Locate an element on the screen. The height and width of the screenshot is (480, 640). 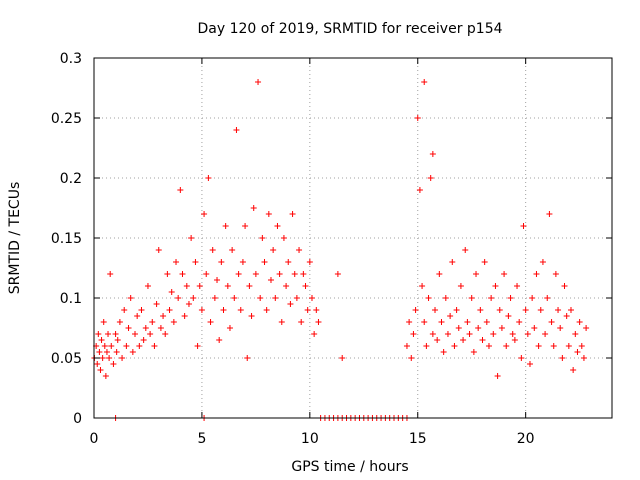
x-tick-label: 5 is located at coordinates (201, 439).